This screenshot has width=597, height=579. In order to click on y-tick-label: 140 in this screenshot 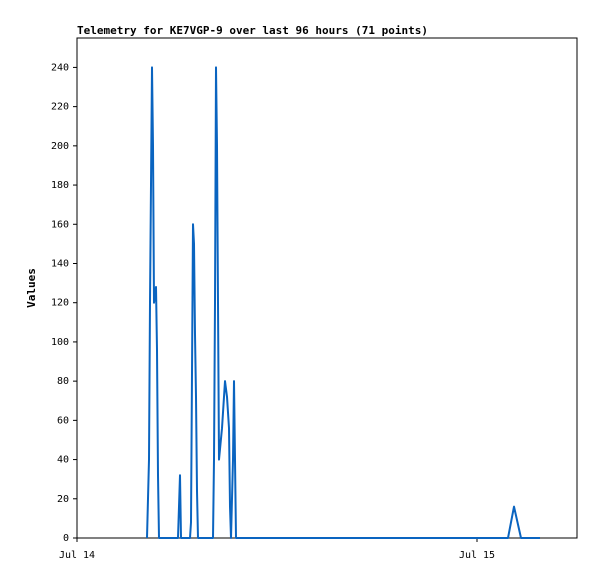, I will do `click(60, 263)`.